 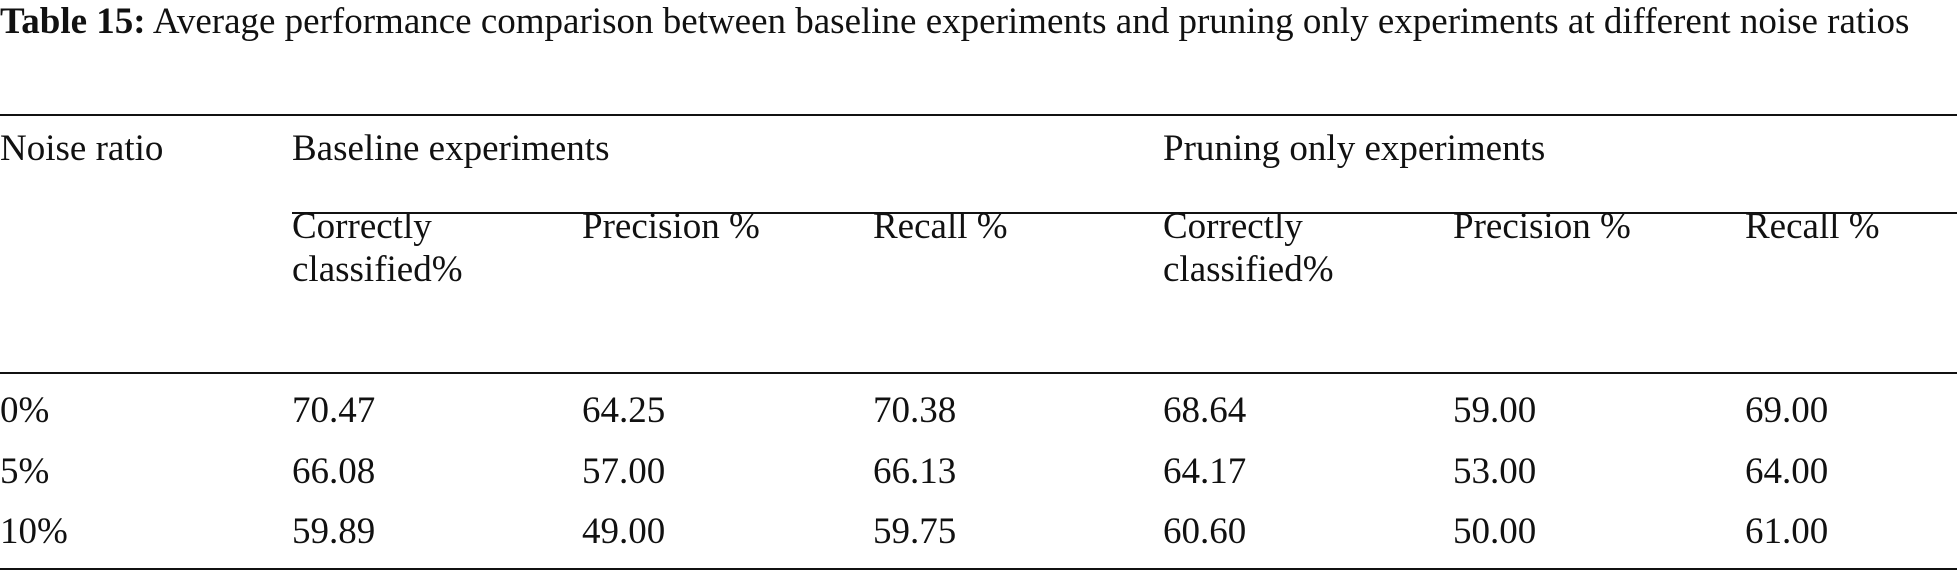 I want to click on table-cell: 60.60, so click(x=1205, y=531).